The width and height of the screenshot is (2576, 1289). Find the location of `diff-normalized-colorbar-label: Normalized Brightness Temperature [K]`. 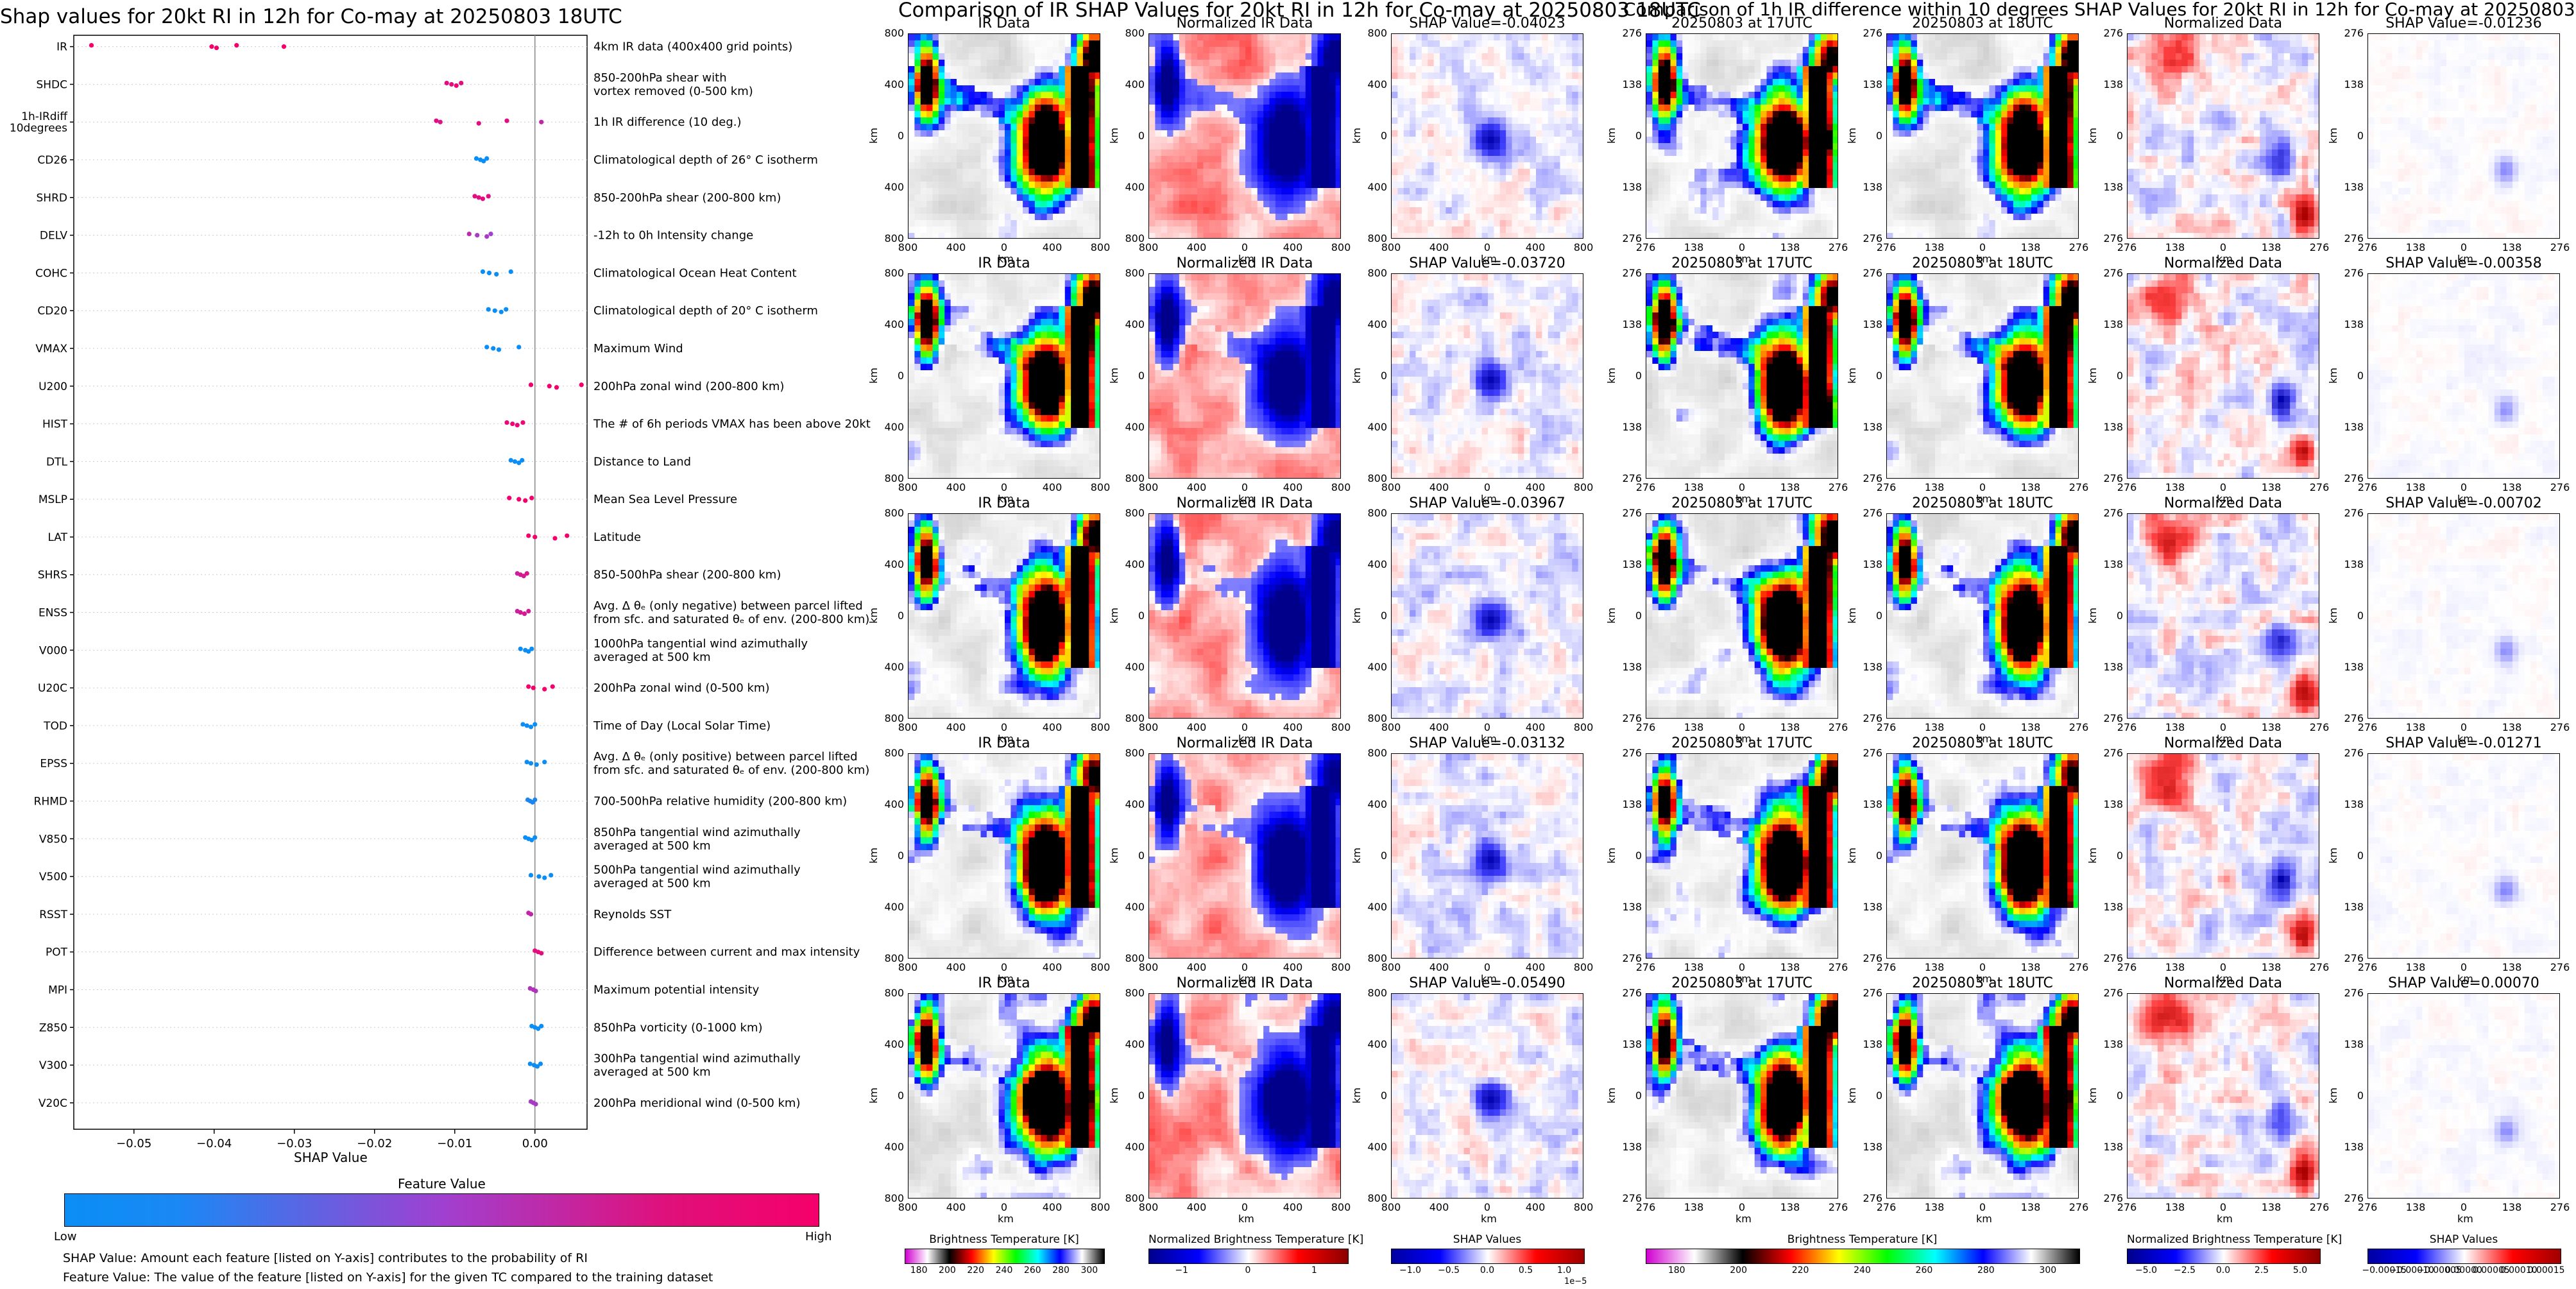

diff-normalized-colorbar-label: Normalized Brightness Temperature [K] is located at coordinates (2234, 1239).